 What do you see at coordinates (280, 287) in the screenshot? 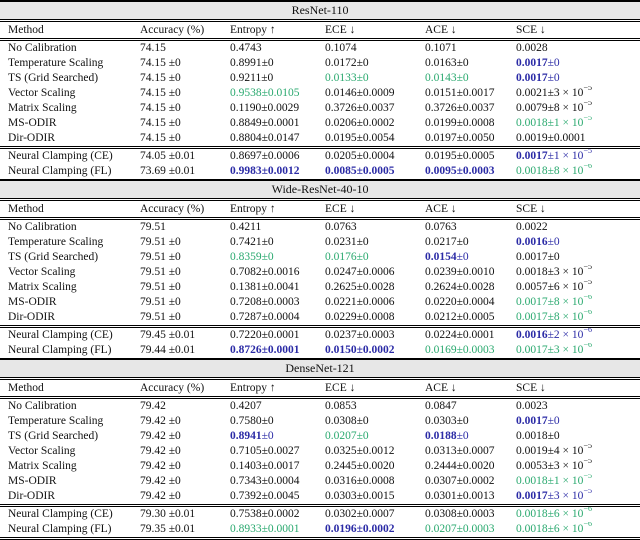
I see `metric-error: ±0.0041` at bounding box center [280, 287].